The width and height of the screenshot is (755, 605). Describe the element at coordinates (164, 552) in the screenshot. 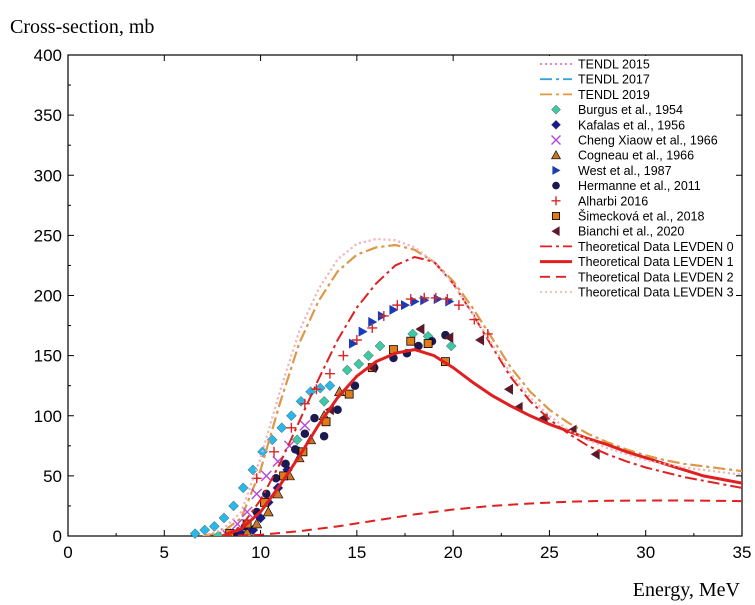

I see `x-tick-label: 5` at that location.